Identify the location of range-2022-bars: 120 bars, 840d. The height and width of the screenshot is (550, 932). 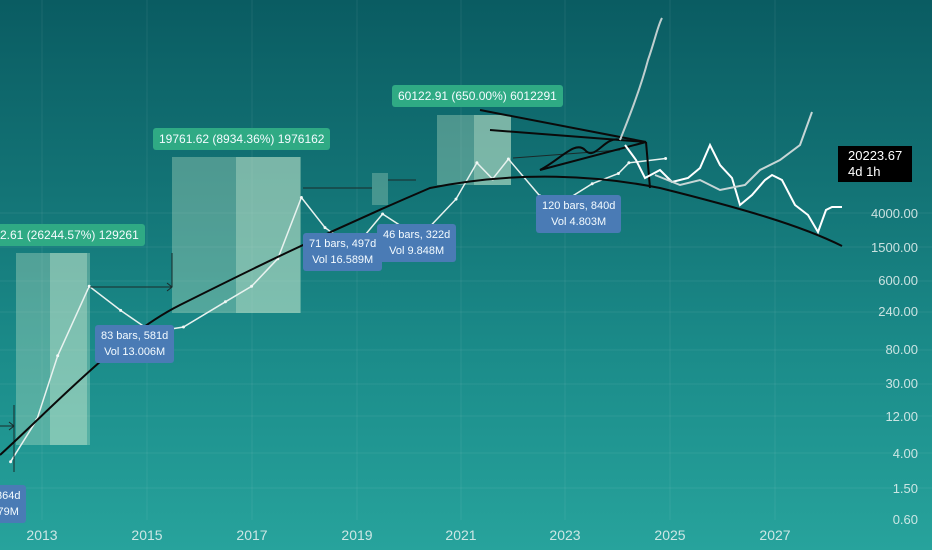
(579, 206).